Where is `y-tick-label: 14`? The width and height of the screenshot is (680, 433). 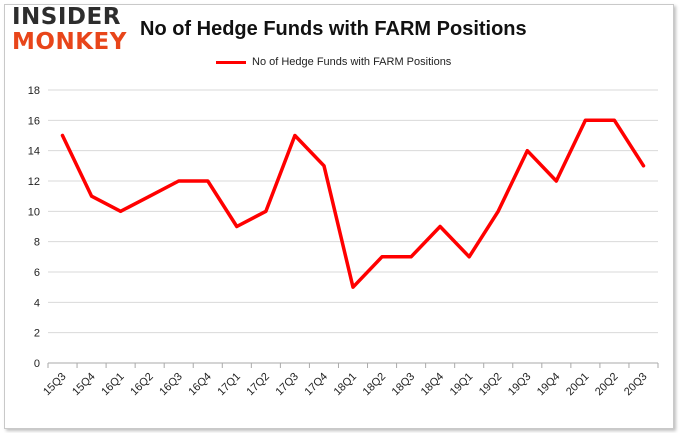
y-tick-label: 14 is located at coordinates (34, 152).